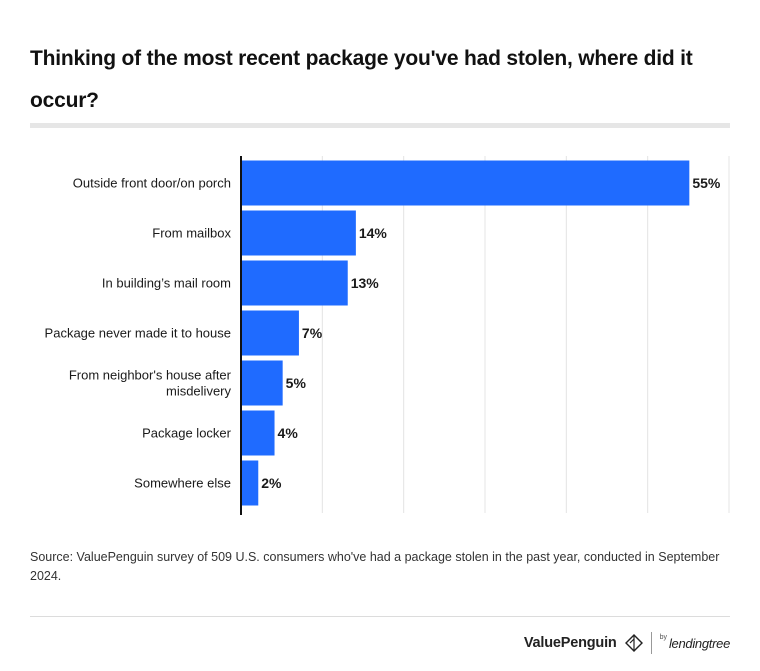 The width and height of the screenshot is (760, 671). I want to click on value-label: 13%, so click(365, 283).